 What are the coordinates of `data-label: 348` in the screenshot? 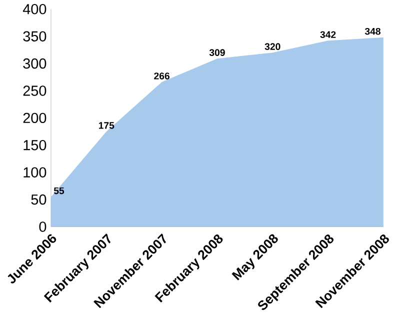 It's located at (372, 31).